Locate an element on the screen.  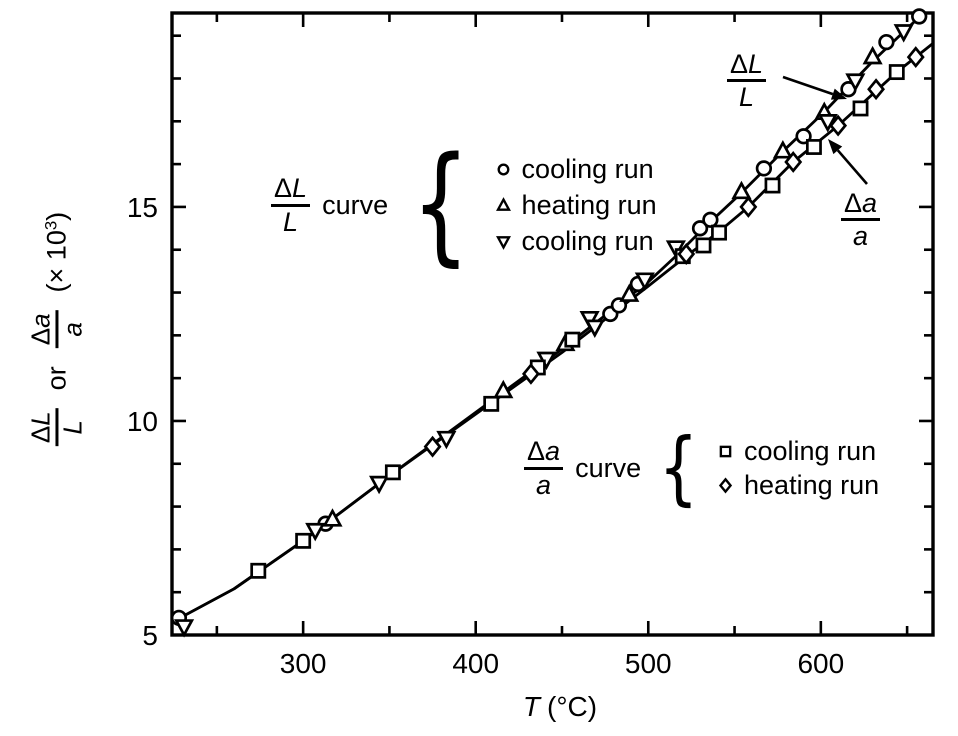
circle-marker-icon is located at coordinates (503, 169).